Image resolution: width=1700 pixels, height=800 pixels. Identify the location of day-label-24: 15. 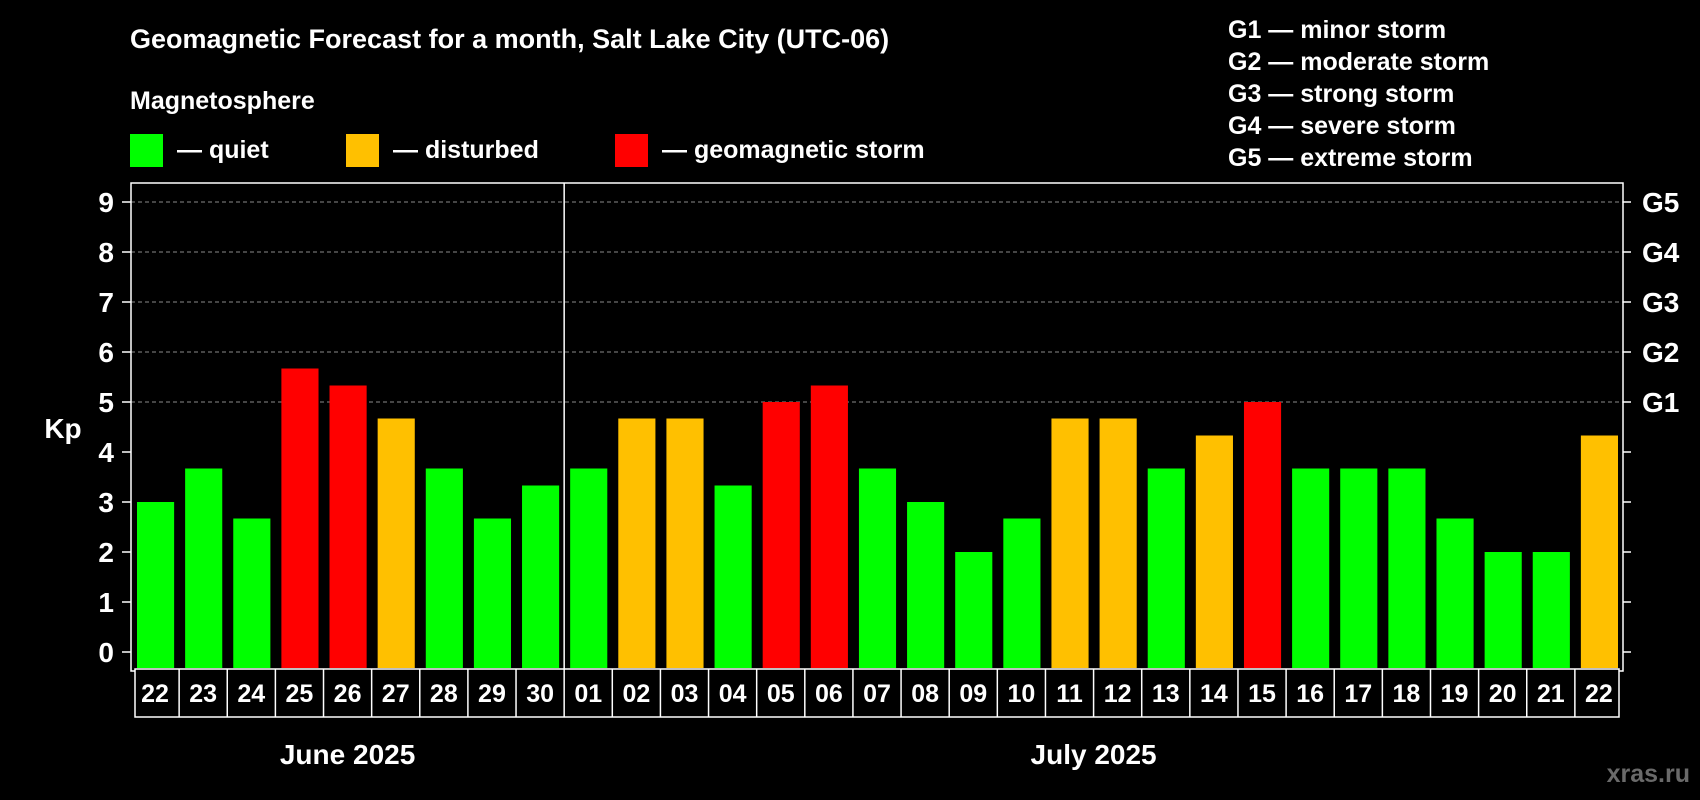
(1262, 694).